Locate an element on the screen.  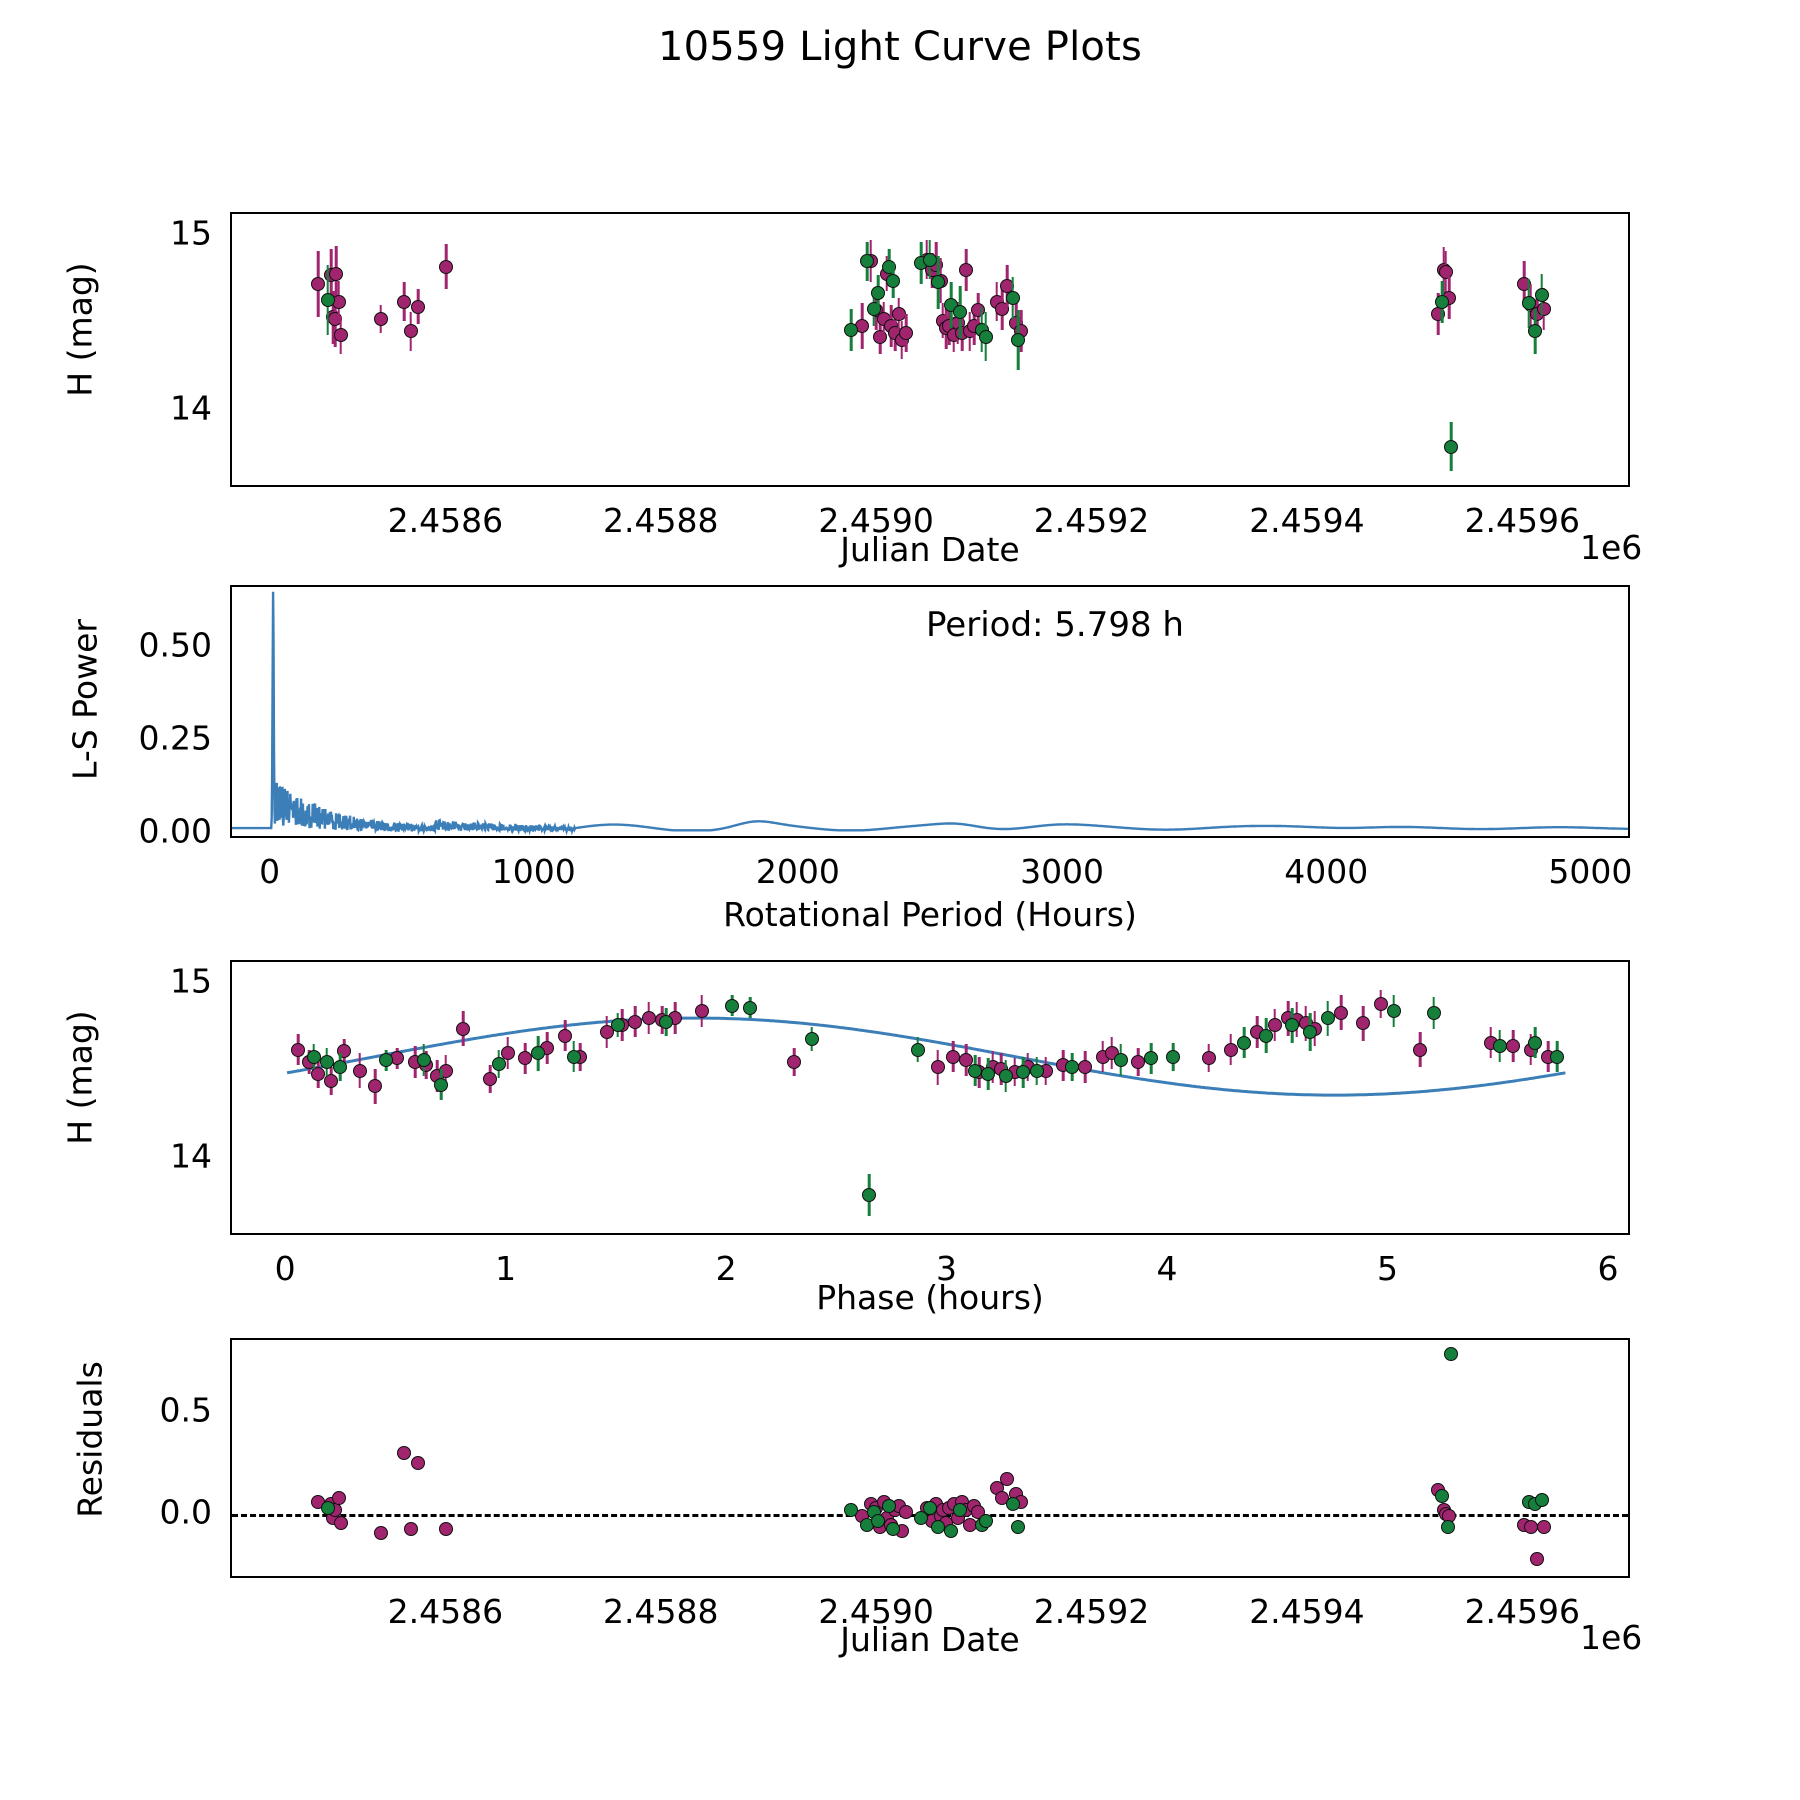
phase-axes is located at coordinates (930, 1097).